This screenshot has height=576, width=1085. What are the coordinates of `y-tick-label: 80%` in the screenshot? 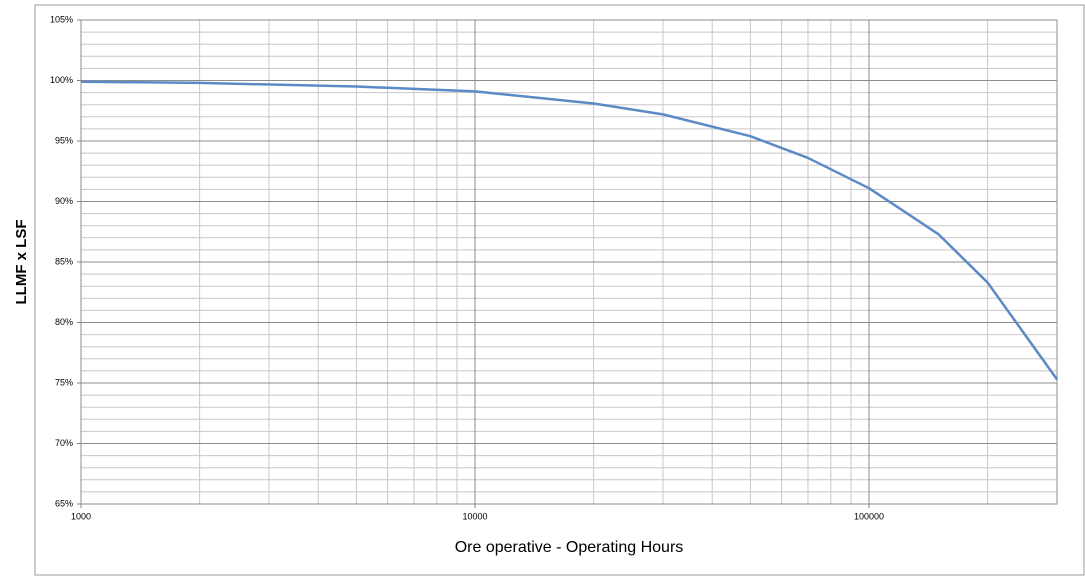 It's located at (64, 322).